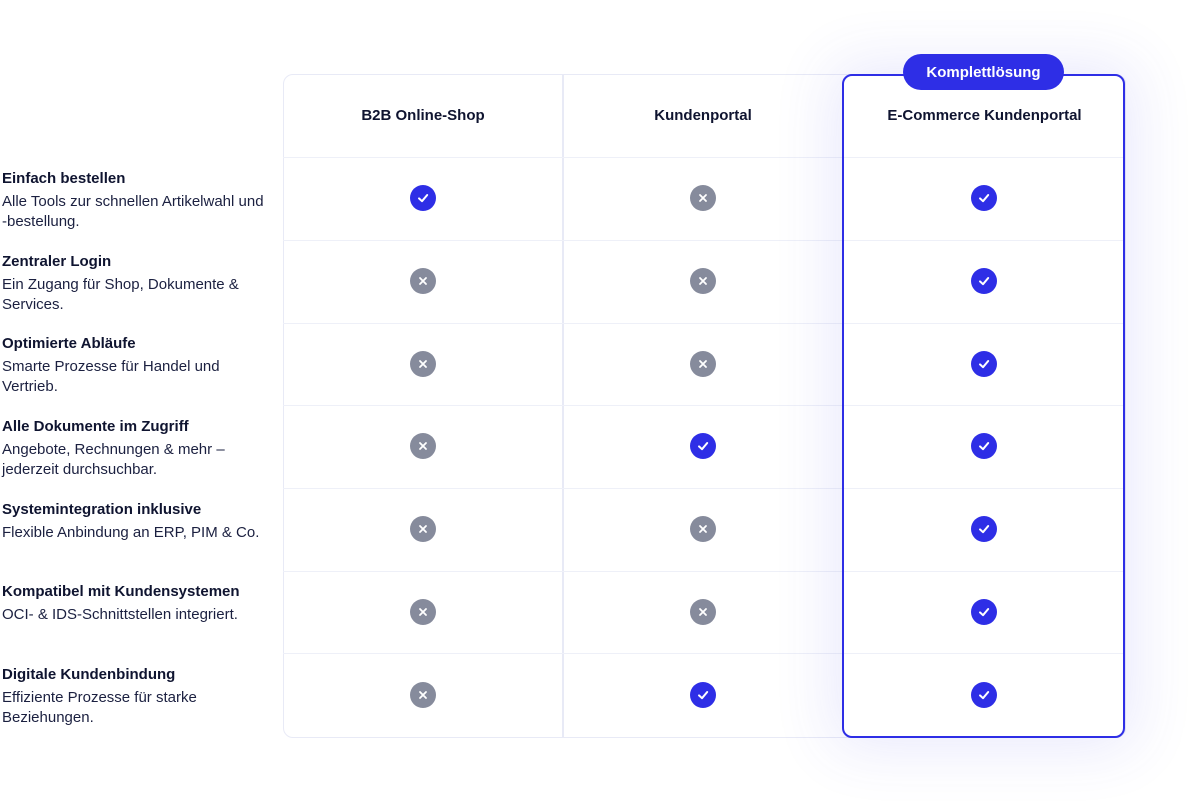 This screenshot has width=1200, height=812. What do you see at coordinates (69, 344) in the screenshot?
I see `feature-title: Optimierte Abläufe` at bounding box center [69, 344].